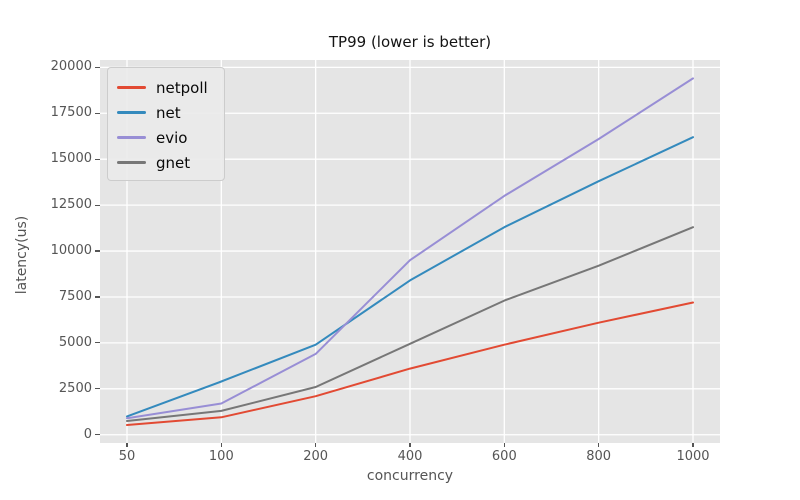 This screenshot has width=800, height=500. What do you see at coordinates (71, 67) in the screenshot?
I see `y-tick-label: 20000` at bounding box center [71, 67].